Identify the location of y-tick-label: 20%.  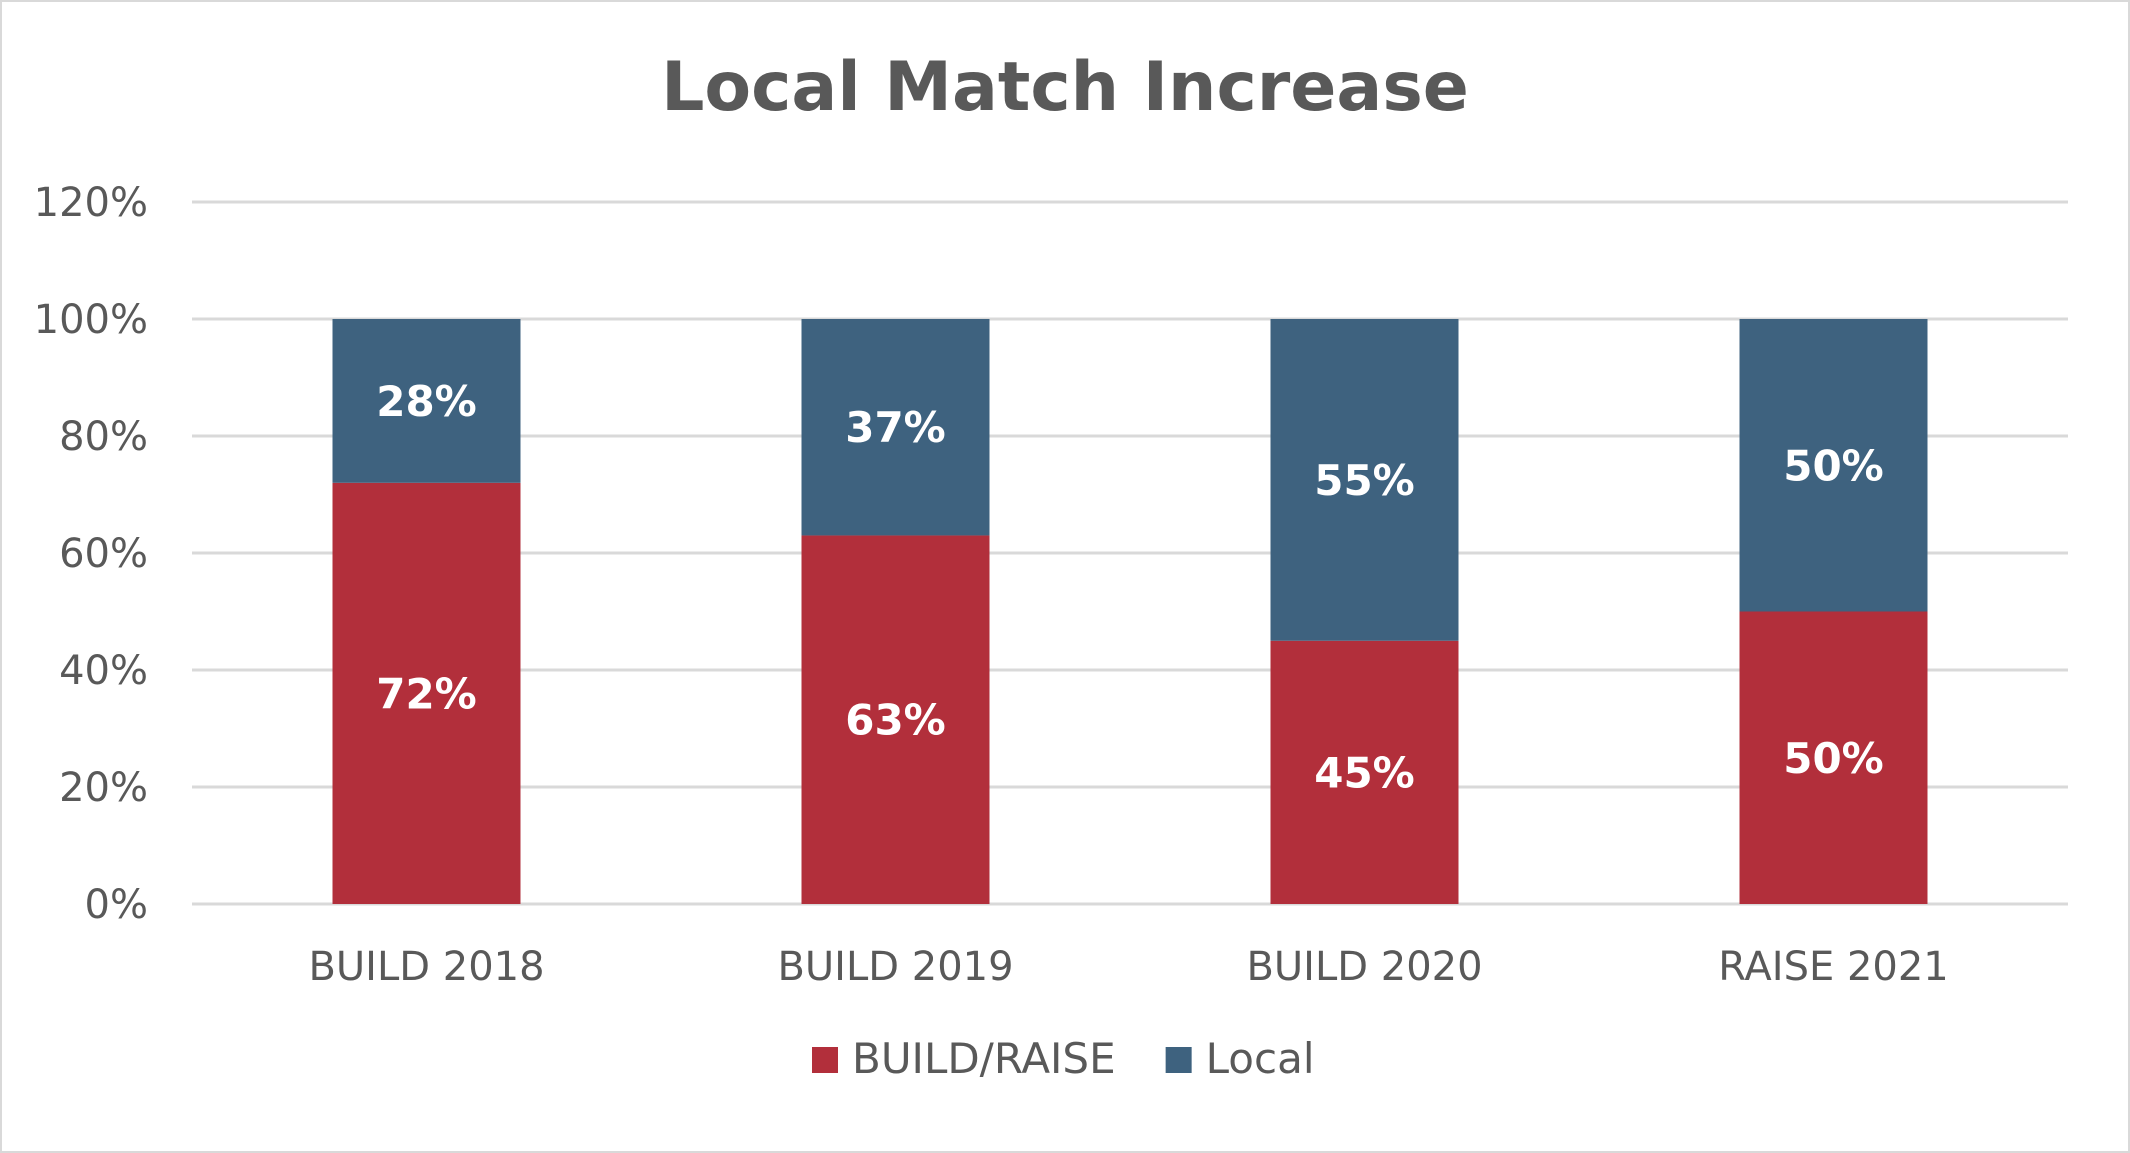
(103, 788).